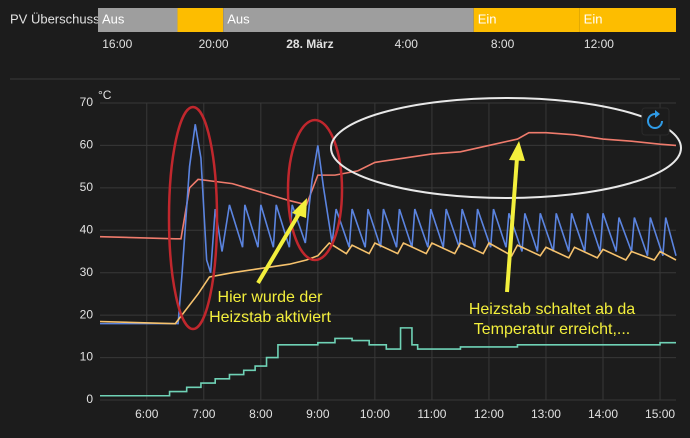  Describe the element at coordinates (375, 414) in the screenshot. I see `x-tick-label: 10:00` at that location.